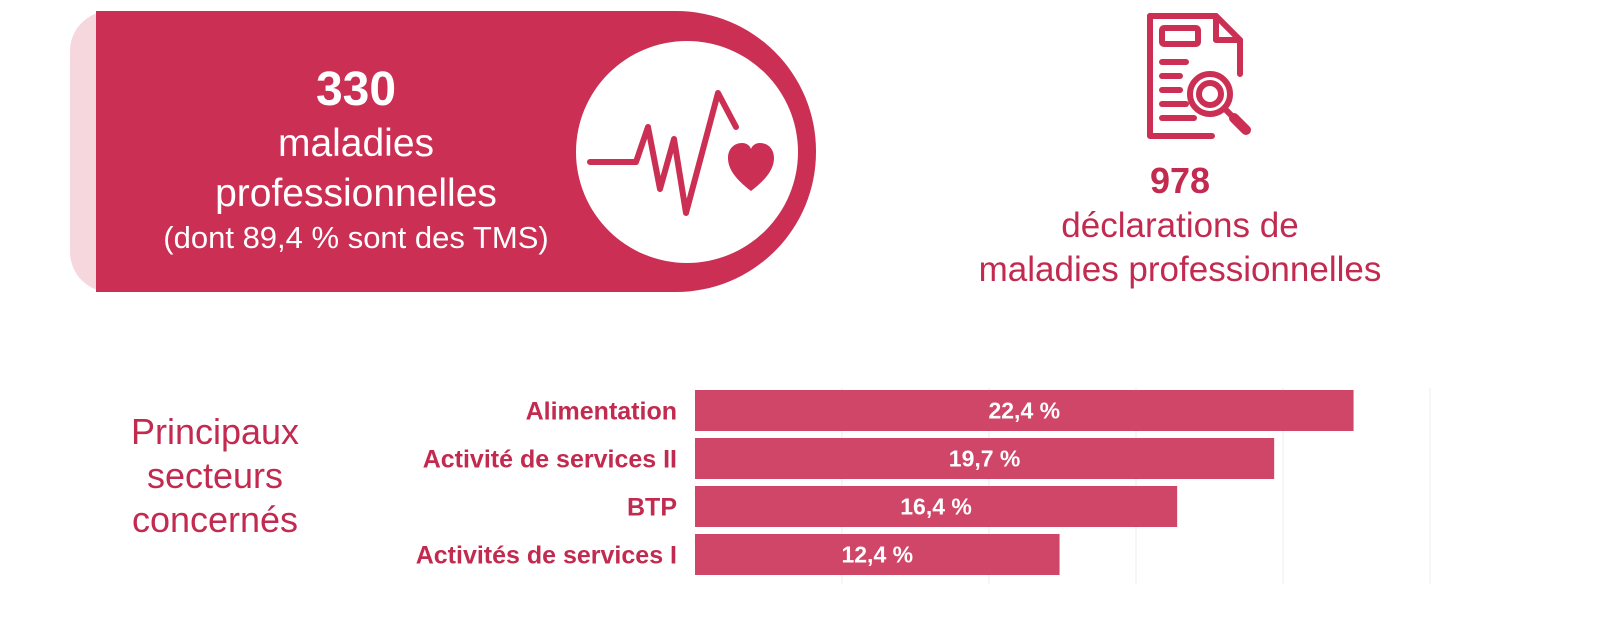 The height and width of the screenshot is (626, 1600). Describe the element at coordinates (1199, 76) in the screenshot. I see `document-search-icon` at that location.